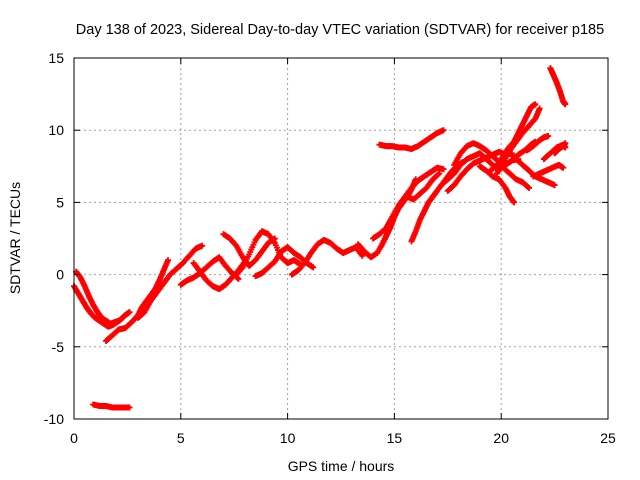 The height and width of the screenshot is (480, 640). What do you see at coordinates (411, 139) in the screenshot?
I see `series-track-n` at bounding box center [411, 139].